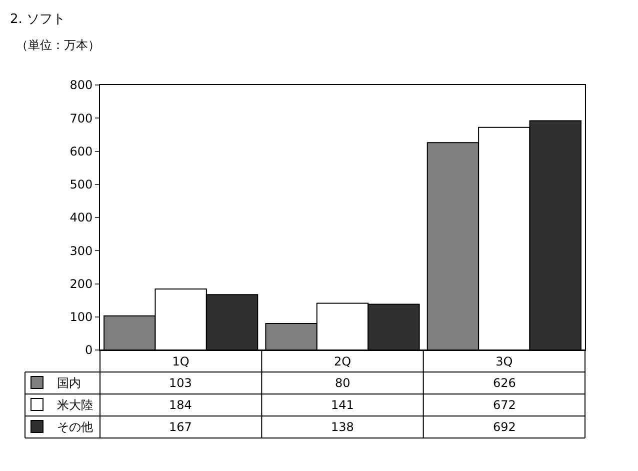 This screenshot has height=471, width=638. Describe the element at coordinates (38, 19) in the screenshot. I see `chart-title: 2. ソフト` at that location.